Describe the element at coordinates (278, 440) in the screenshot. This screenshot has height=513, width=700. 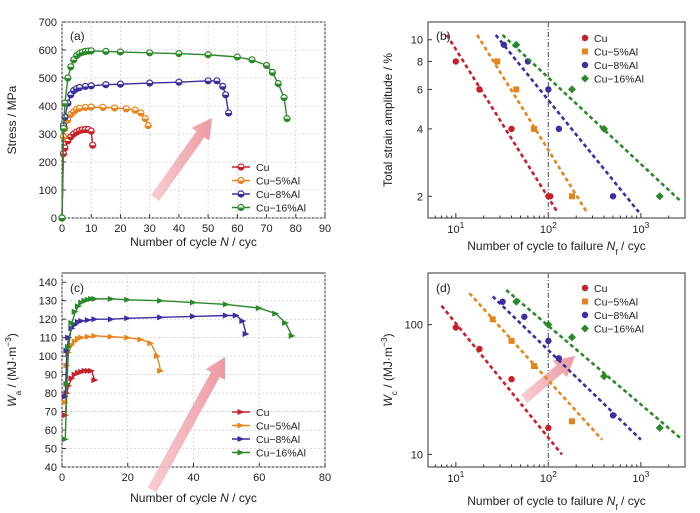
I see `legend-label: Cu−8%Al` at that location.